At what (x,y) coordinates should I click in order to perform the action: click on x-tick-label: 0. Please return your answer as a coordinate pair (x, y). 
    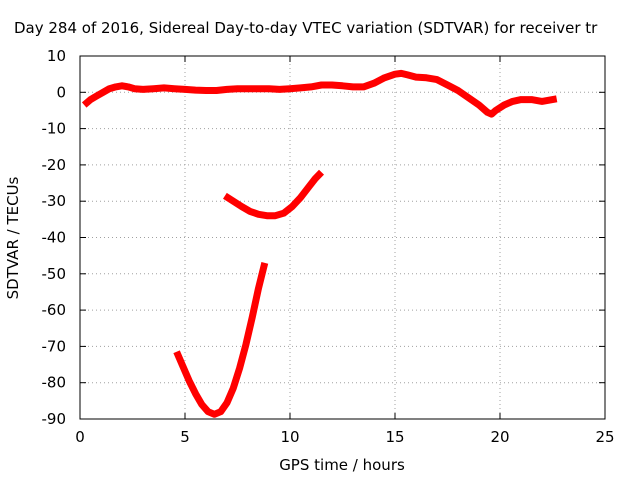
    Looking at the image, I should click on (80, 437).